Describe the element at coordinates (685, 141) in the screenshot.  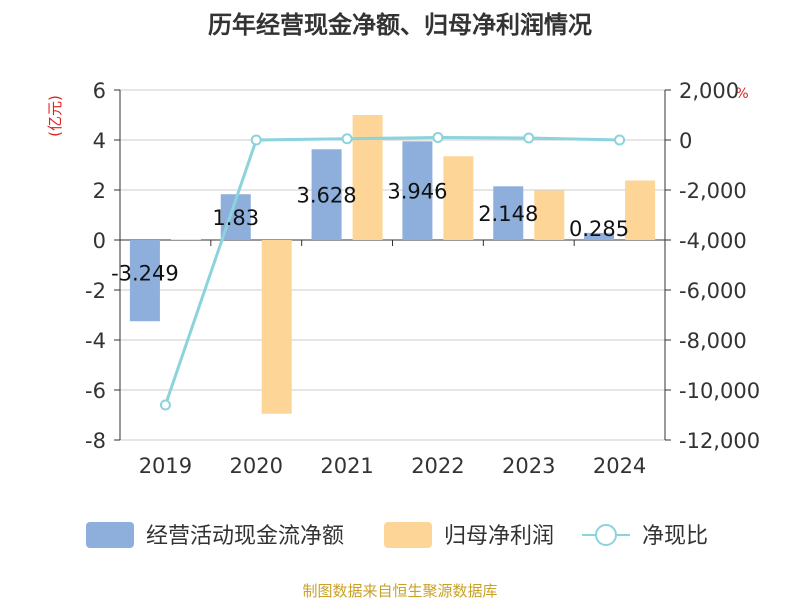
I see `right-tick-label: 0` at that location.